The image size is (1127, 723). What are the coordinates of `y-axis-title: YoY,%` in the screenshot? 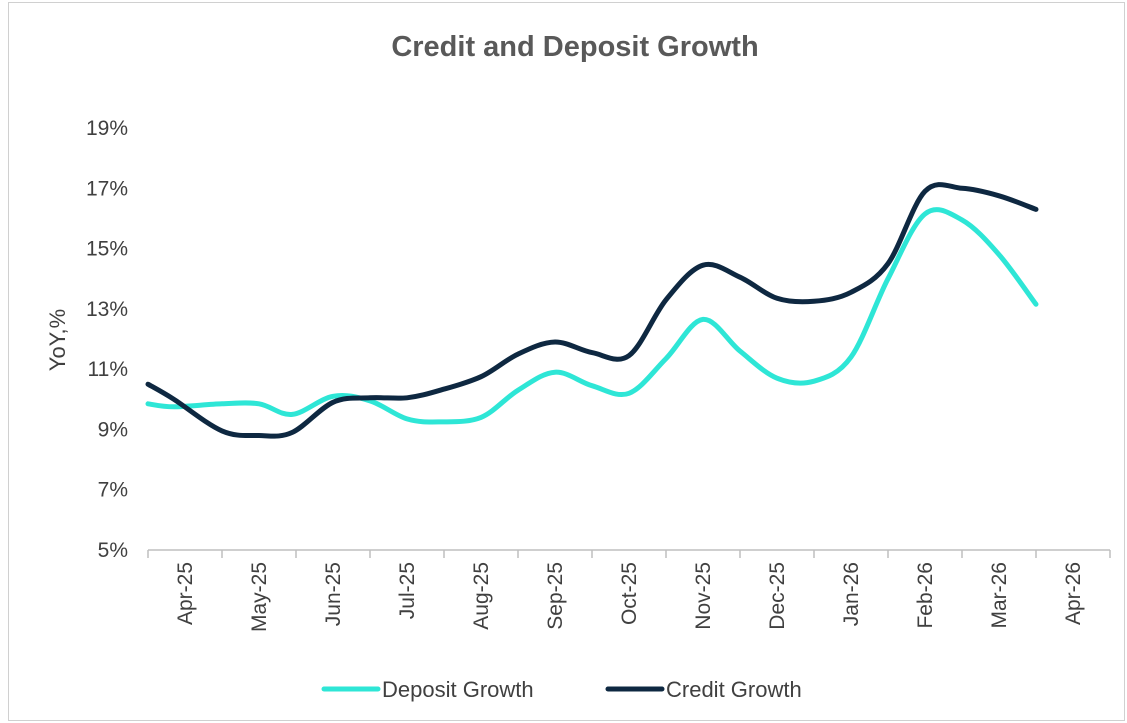 It's located at (57, 340).